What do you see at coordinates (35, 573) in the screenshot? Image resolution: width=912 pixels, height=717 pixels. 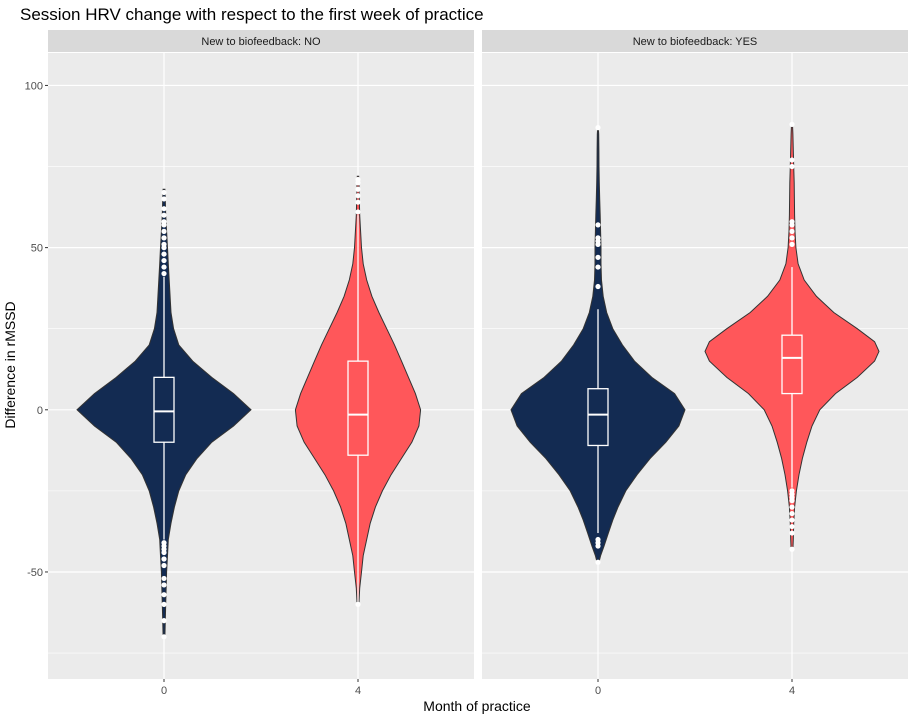 I see `y-tick-label: -50` at bounding box center [35, 573].